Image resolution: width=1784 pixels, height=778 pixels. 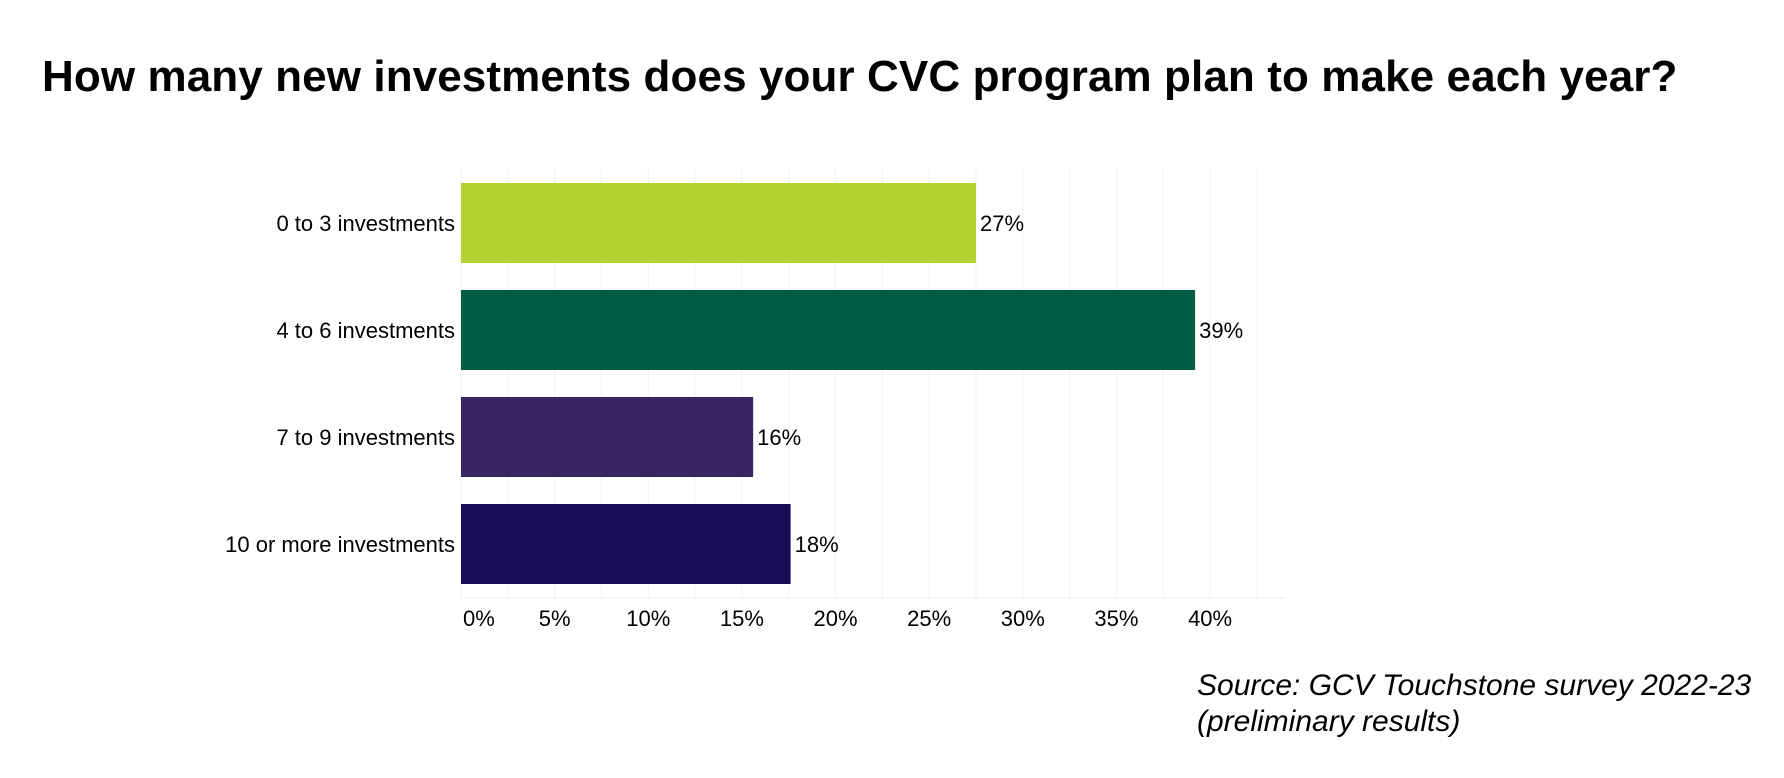 I want to click on x-axis-tick-labels: 0% 5% 10% 15% 20% 25% 30% 35% 40%, so click(x=847, y=618).